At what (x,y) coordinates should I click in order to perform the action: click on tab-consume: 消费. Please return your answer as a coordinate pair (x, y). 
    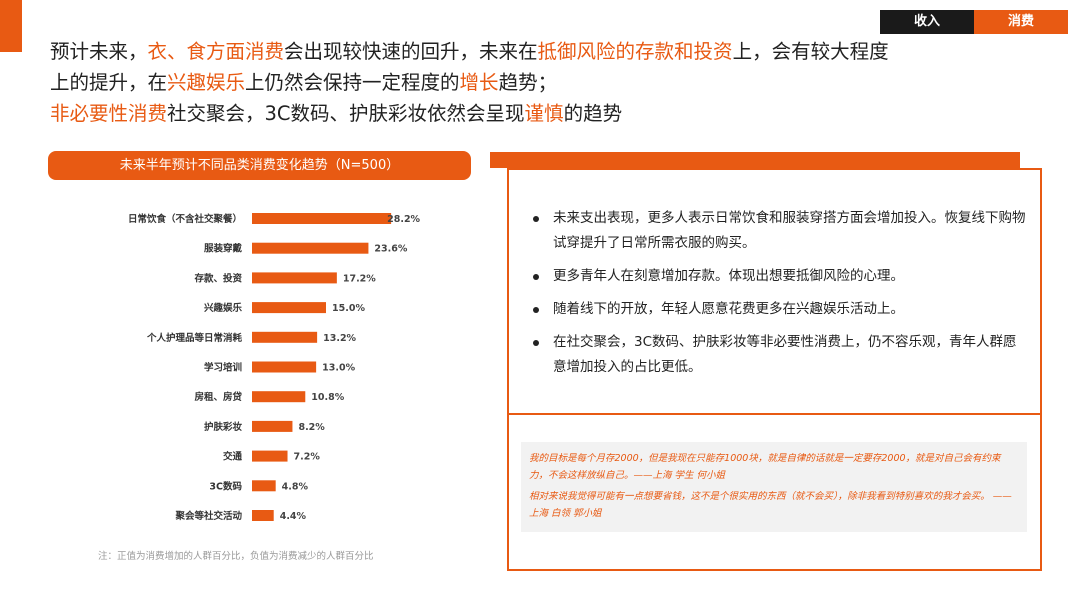
    Looking at the image, I should click on (1021, 22).